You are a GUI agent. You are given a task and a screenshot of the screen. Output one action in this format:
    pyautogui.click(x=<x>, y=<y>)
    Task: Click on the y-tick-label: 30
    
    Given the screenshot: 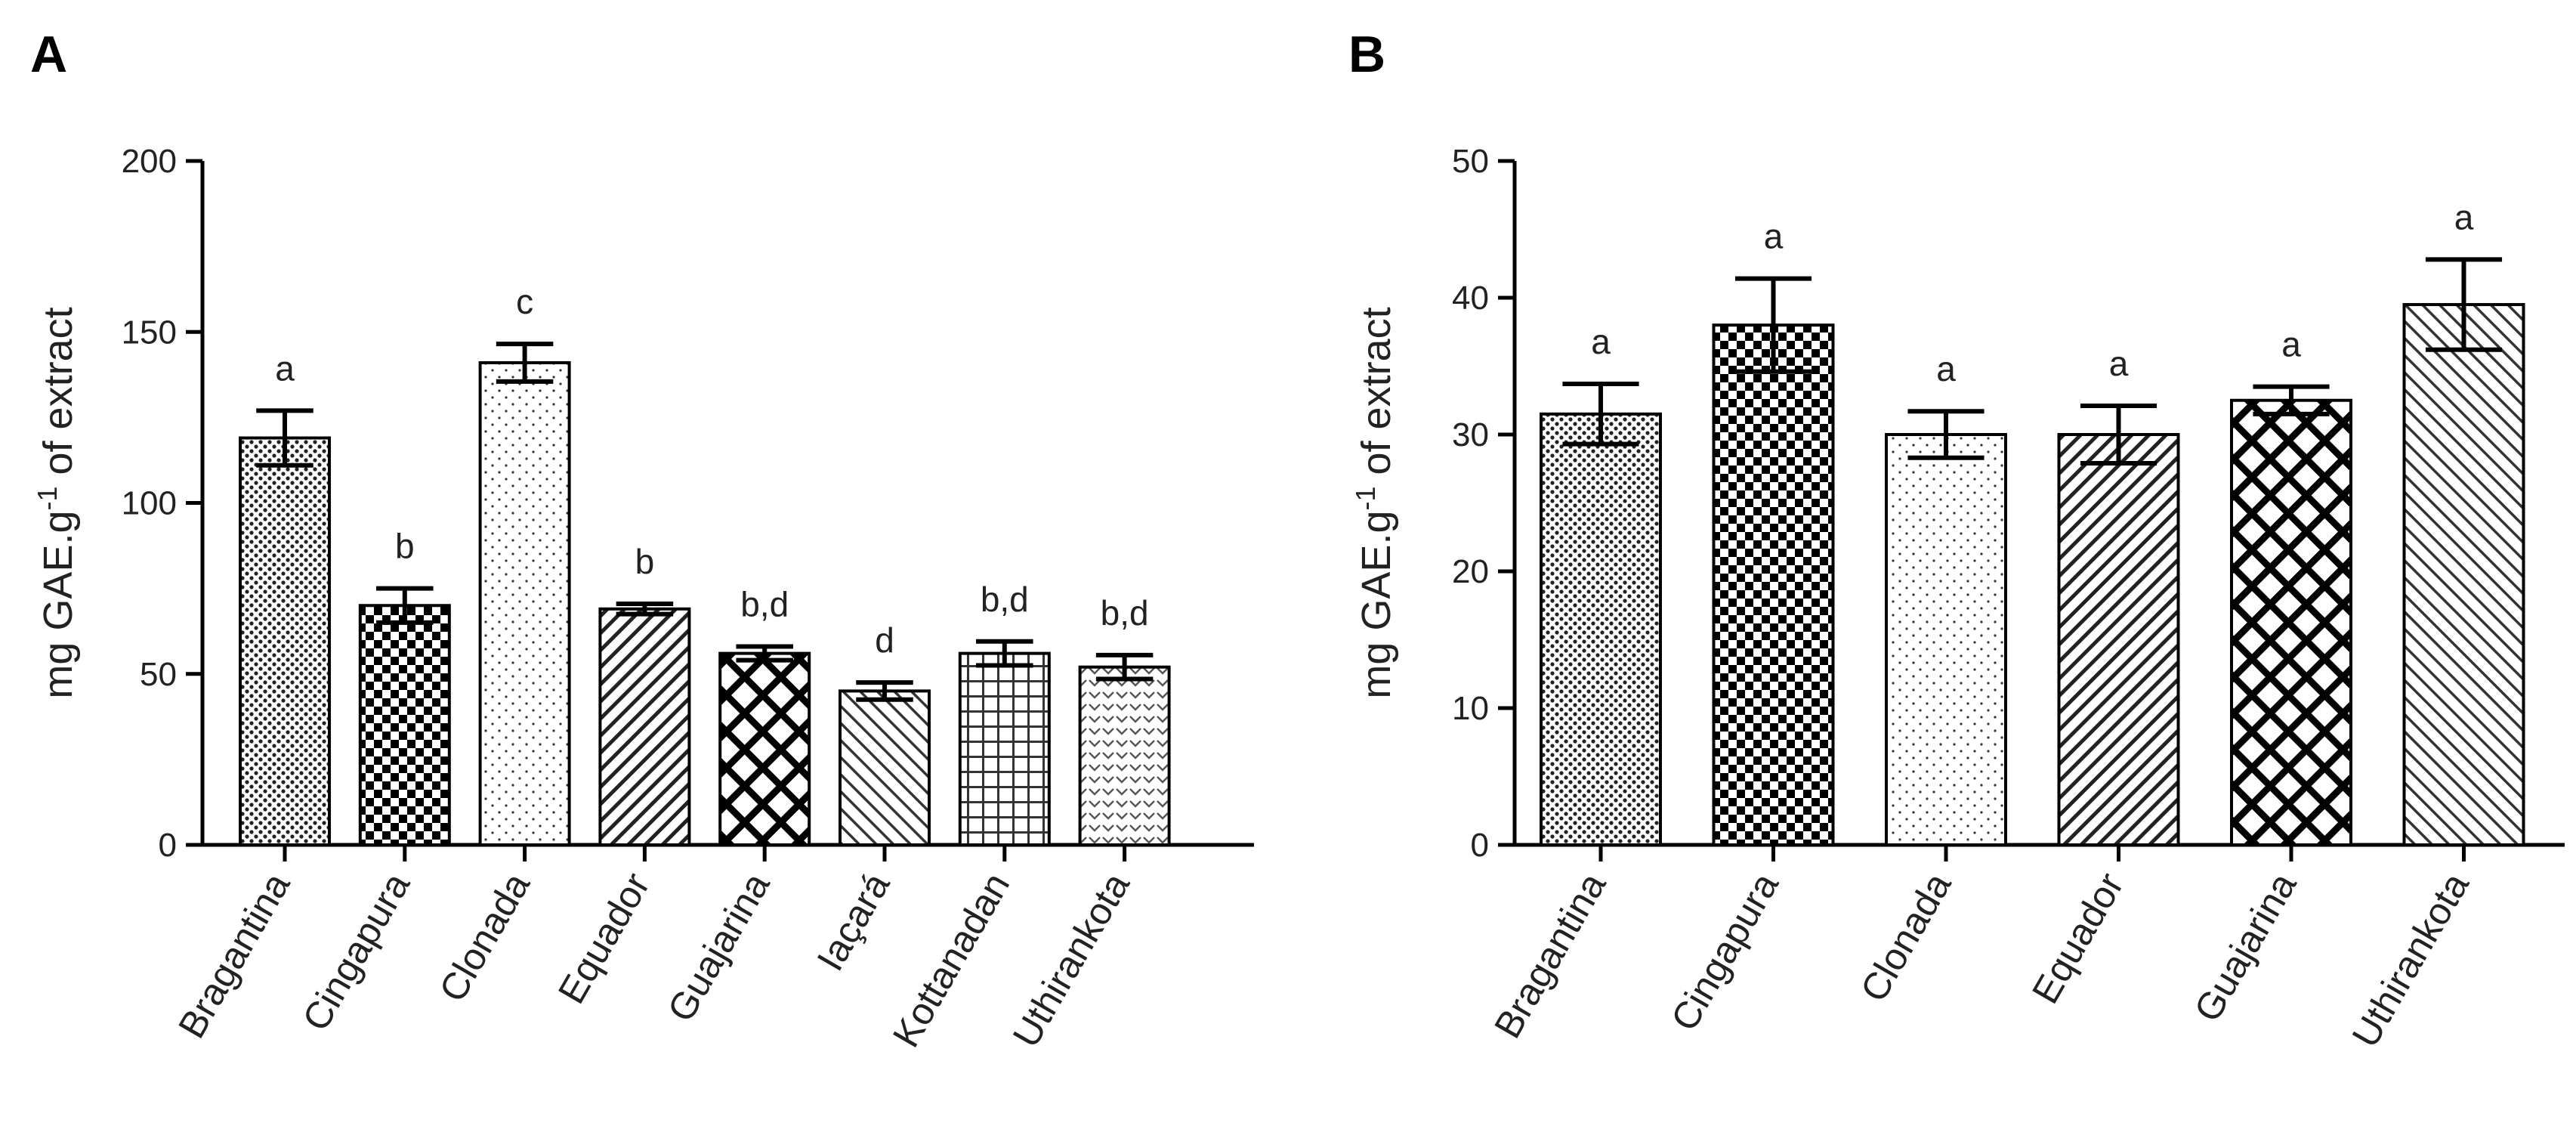 What is the action you would take?
    pyautogui.click(x=1470, y=434)
    